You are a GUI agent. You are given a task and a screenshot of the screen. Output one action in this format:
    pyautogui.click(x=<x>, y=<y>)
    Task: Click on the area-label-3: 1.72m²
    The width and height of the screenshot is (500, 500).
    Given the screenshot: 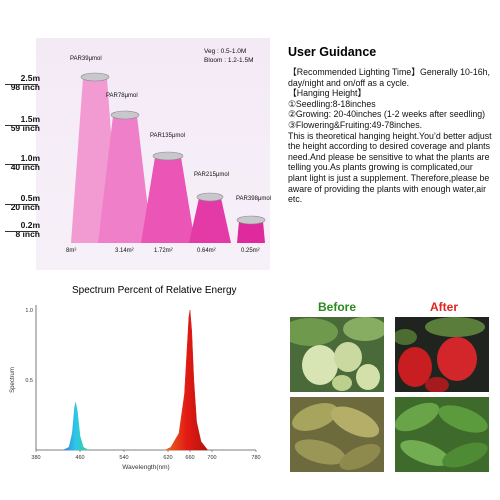 What is the action you would take?
    pyautogui.click(x=163, y=251)
    